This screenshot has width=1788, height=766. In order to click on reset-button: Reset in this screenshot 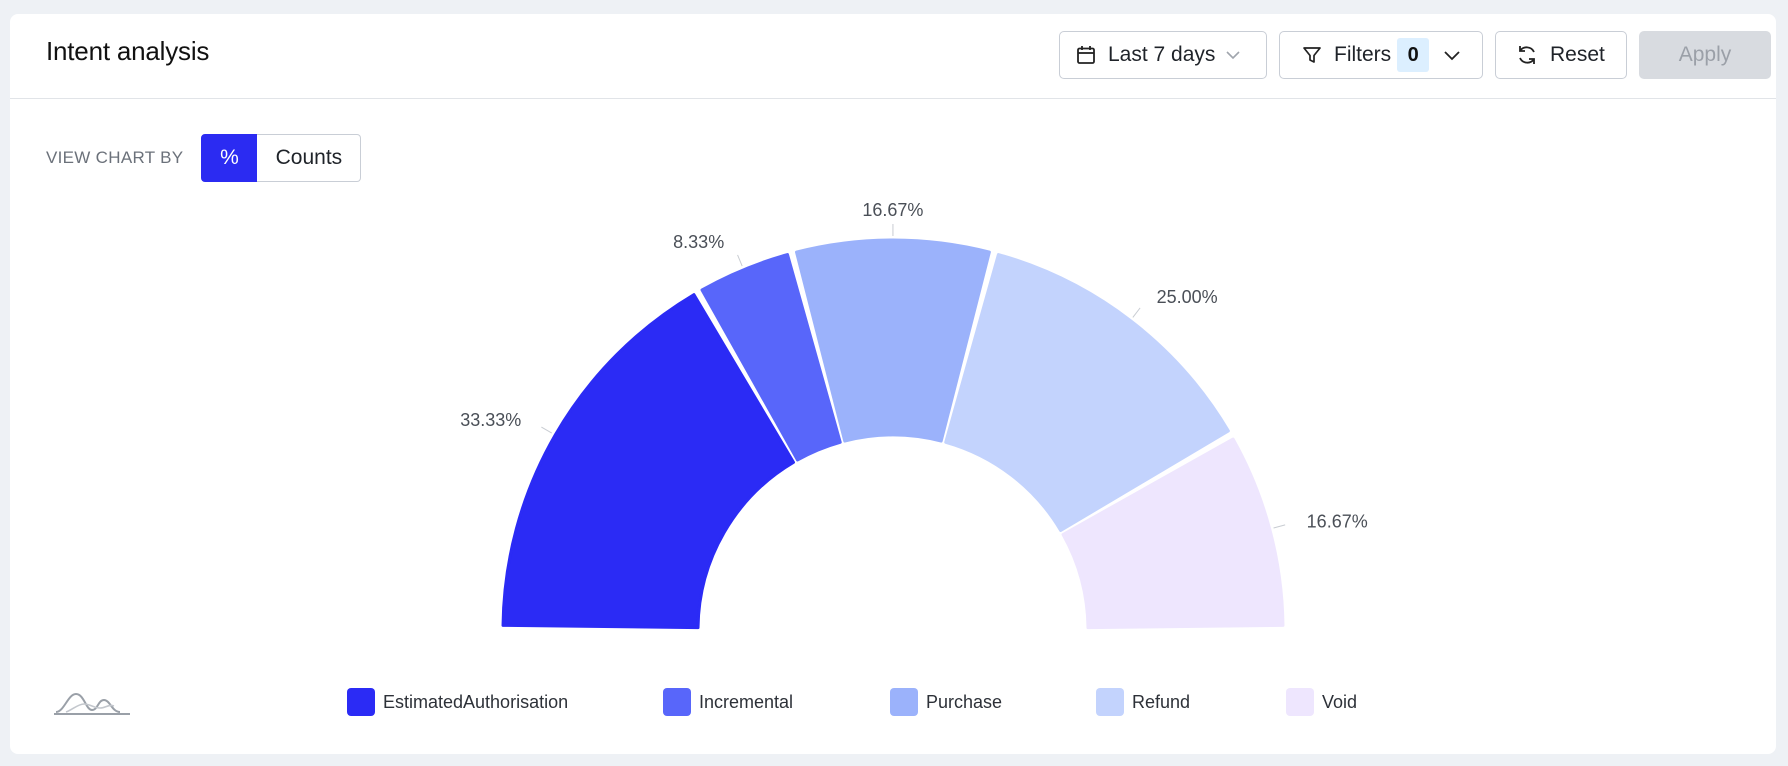, I will do `click(1561, 55)`.